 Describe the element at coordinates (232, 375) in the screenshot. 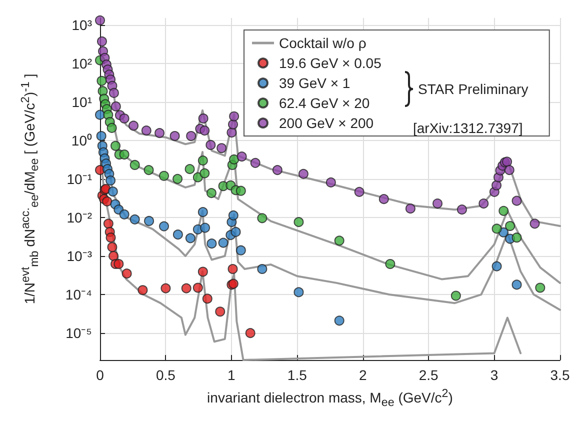

I see `x-tick-label: 1` at that location.